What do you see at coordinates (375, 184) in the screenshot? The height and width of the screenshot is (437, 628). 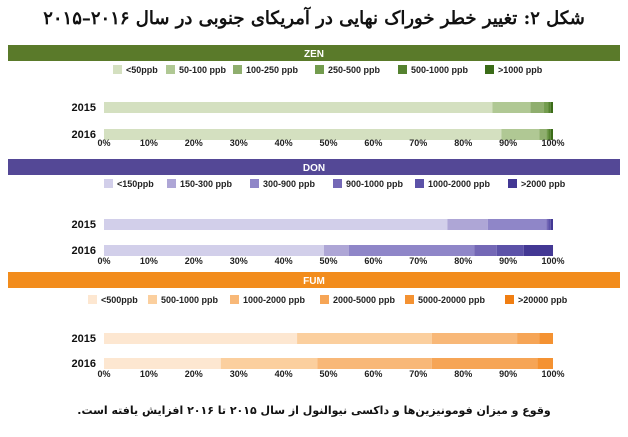 I see `chart-1-legend-label-3: 900-1000 ppb` at bounding box center [375, 184].